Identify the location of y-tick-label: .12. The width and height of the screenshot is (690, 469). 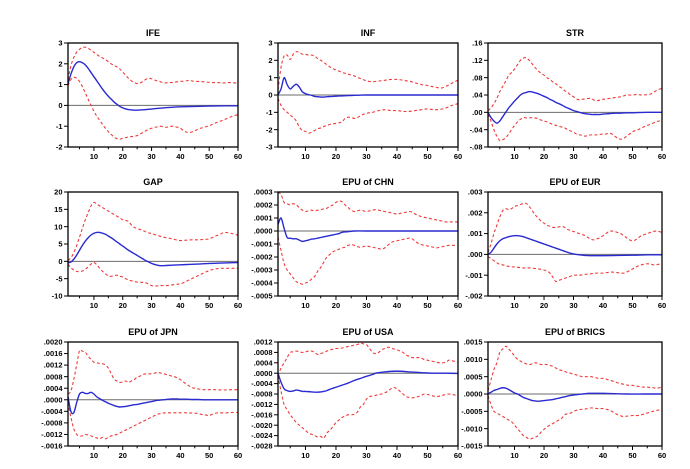
(477, 60).